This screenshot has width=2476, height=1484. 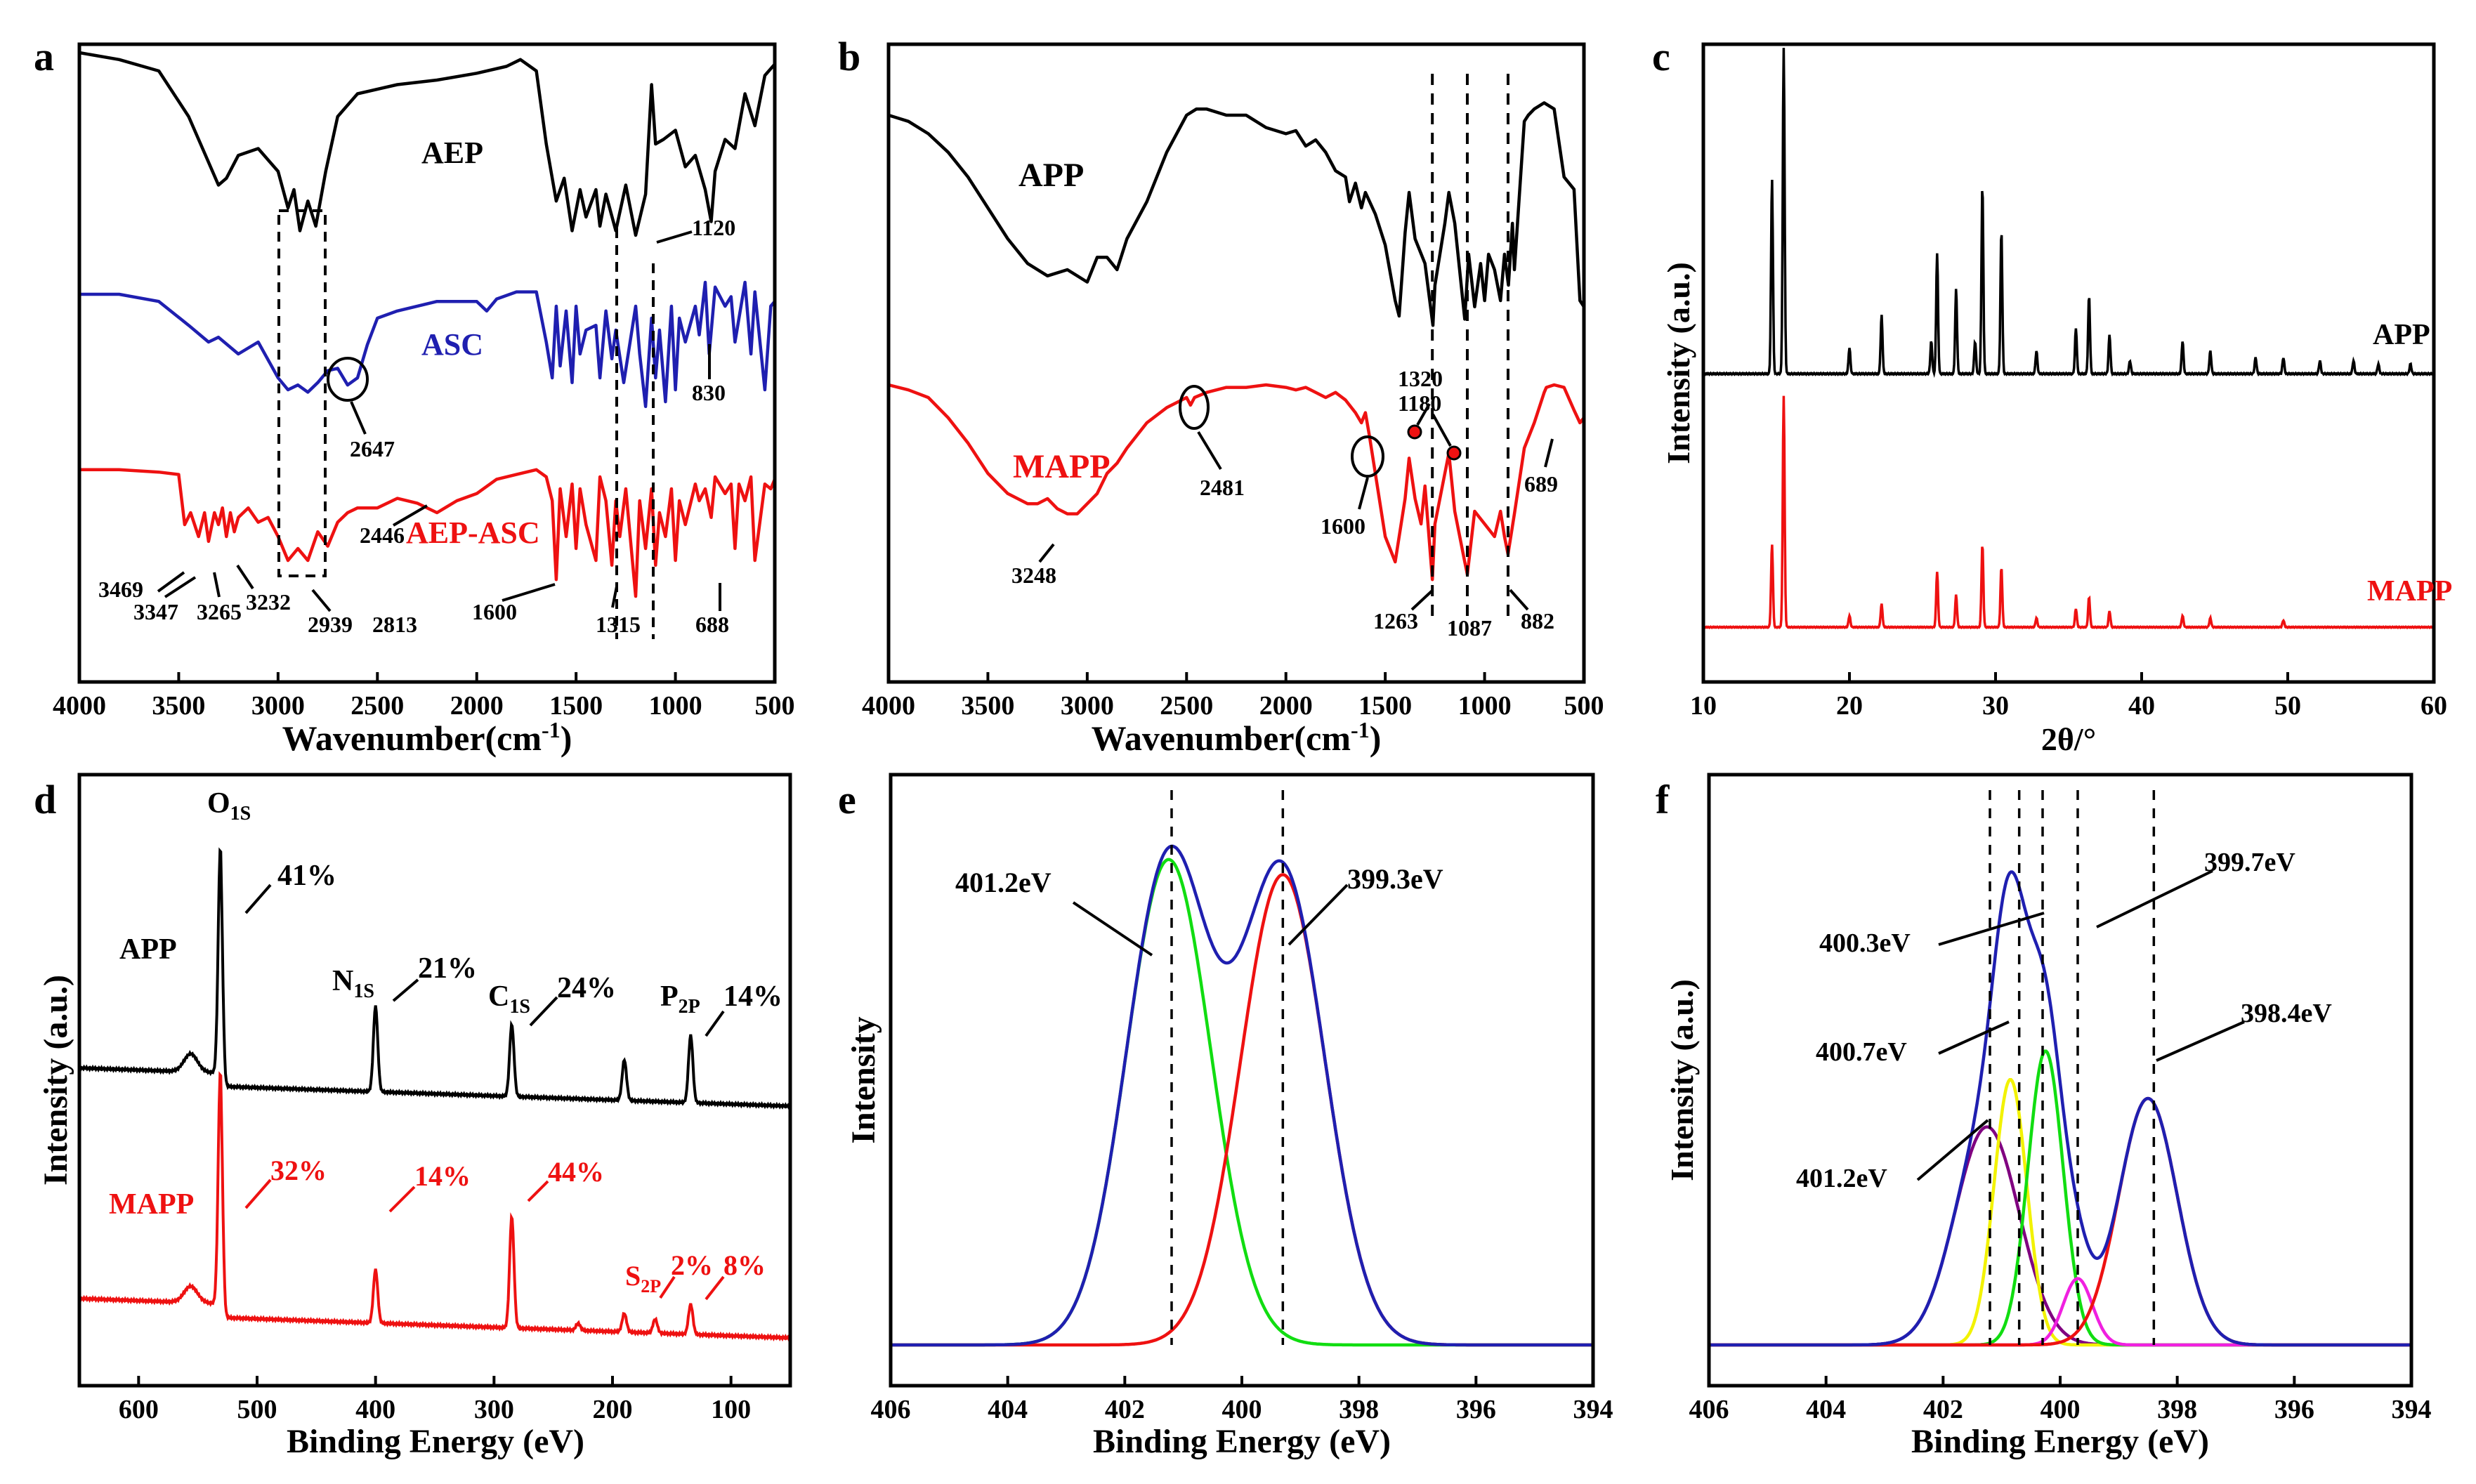 What do you see at coordinates (712, 624) in the screenshot?
I see `annotation-688: 688` at bounding box center [712, 624].